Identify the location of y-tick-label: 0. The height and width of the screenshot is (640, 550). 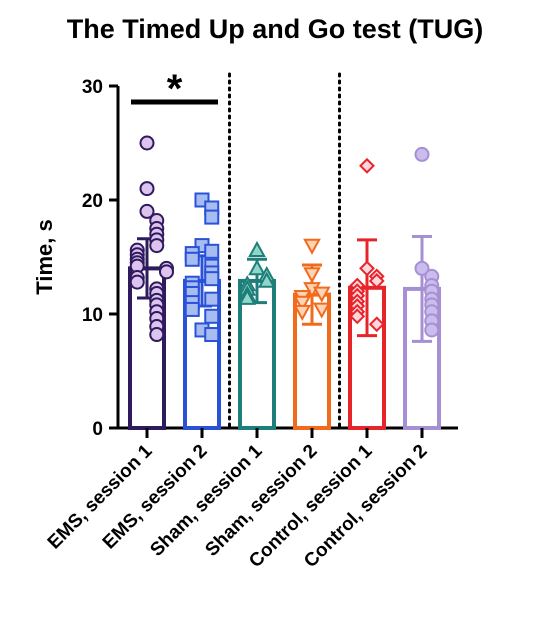
(97, 429).